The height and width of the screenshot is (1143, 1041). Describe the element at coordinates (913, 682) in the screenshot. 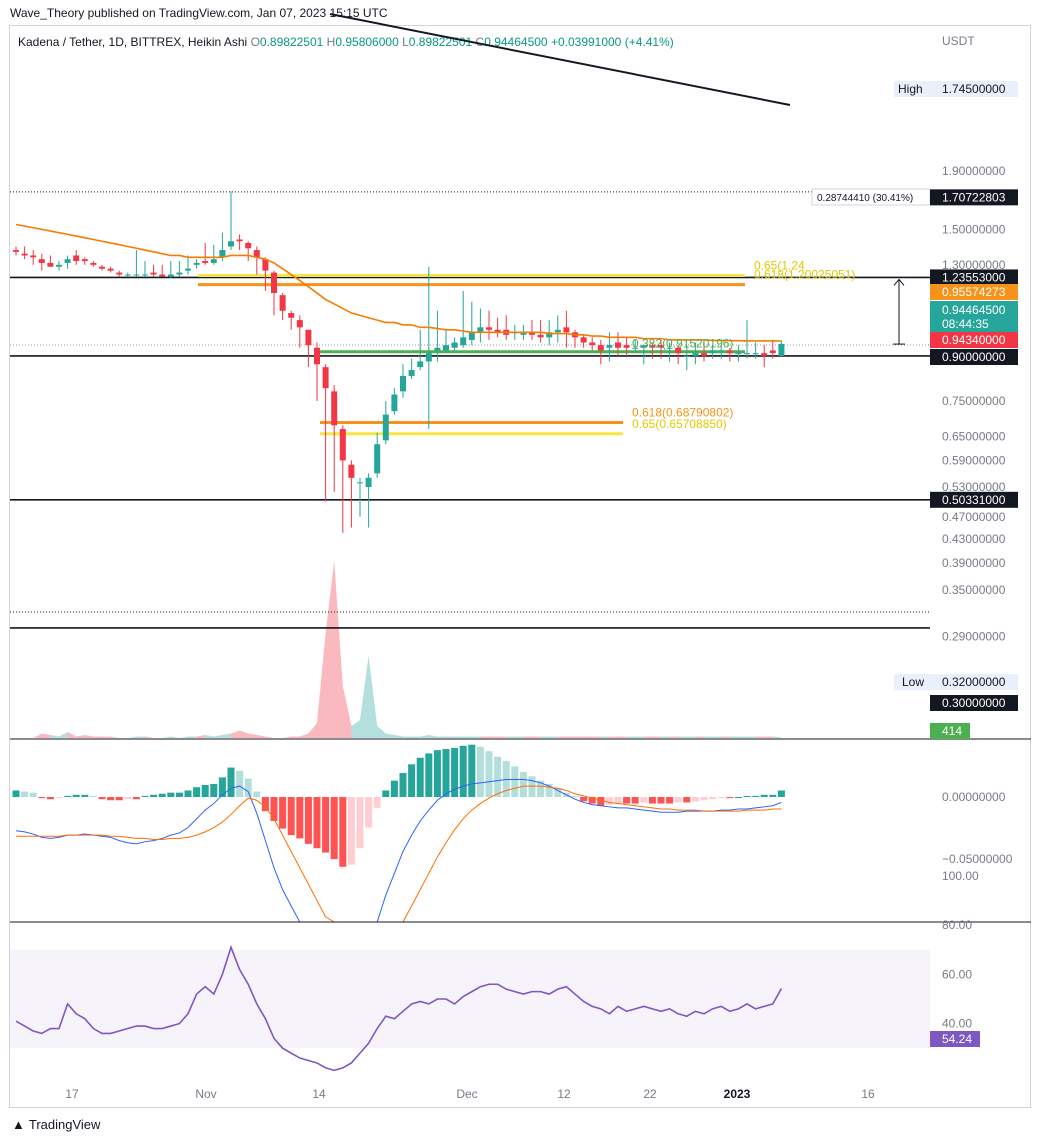

I see `low-caption: Low` at that location.